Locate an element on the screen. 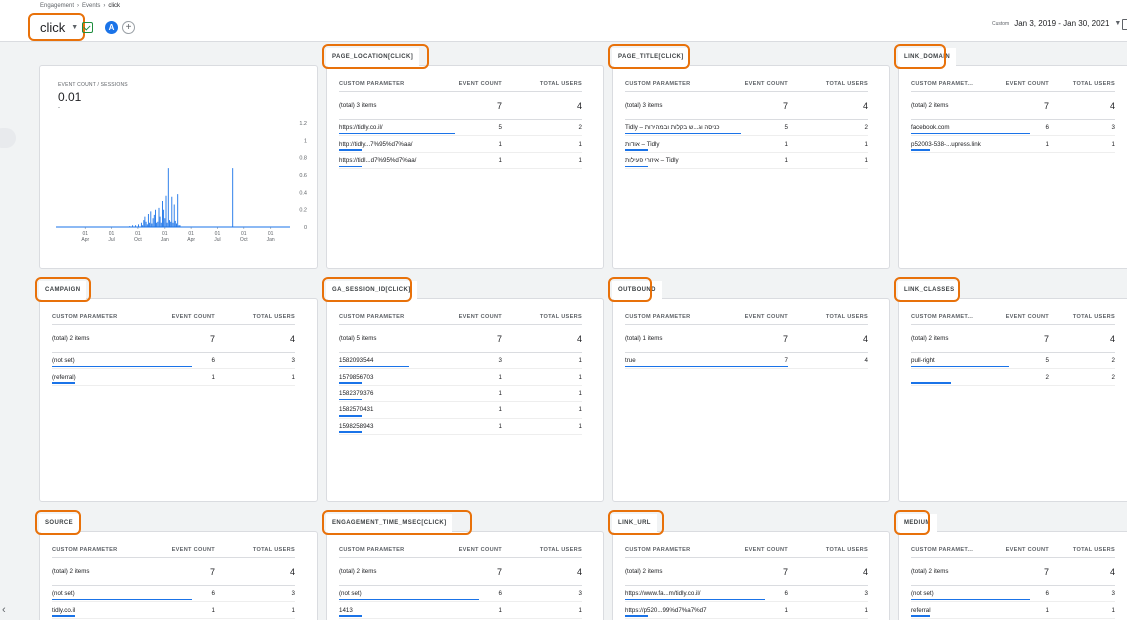  table-row: 1579856703 1 1 is located at coordinates (460, 377).